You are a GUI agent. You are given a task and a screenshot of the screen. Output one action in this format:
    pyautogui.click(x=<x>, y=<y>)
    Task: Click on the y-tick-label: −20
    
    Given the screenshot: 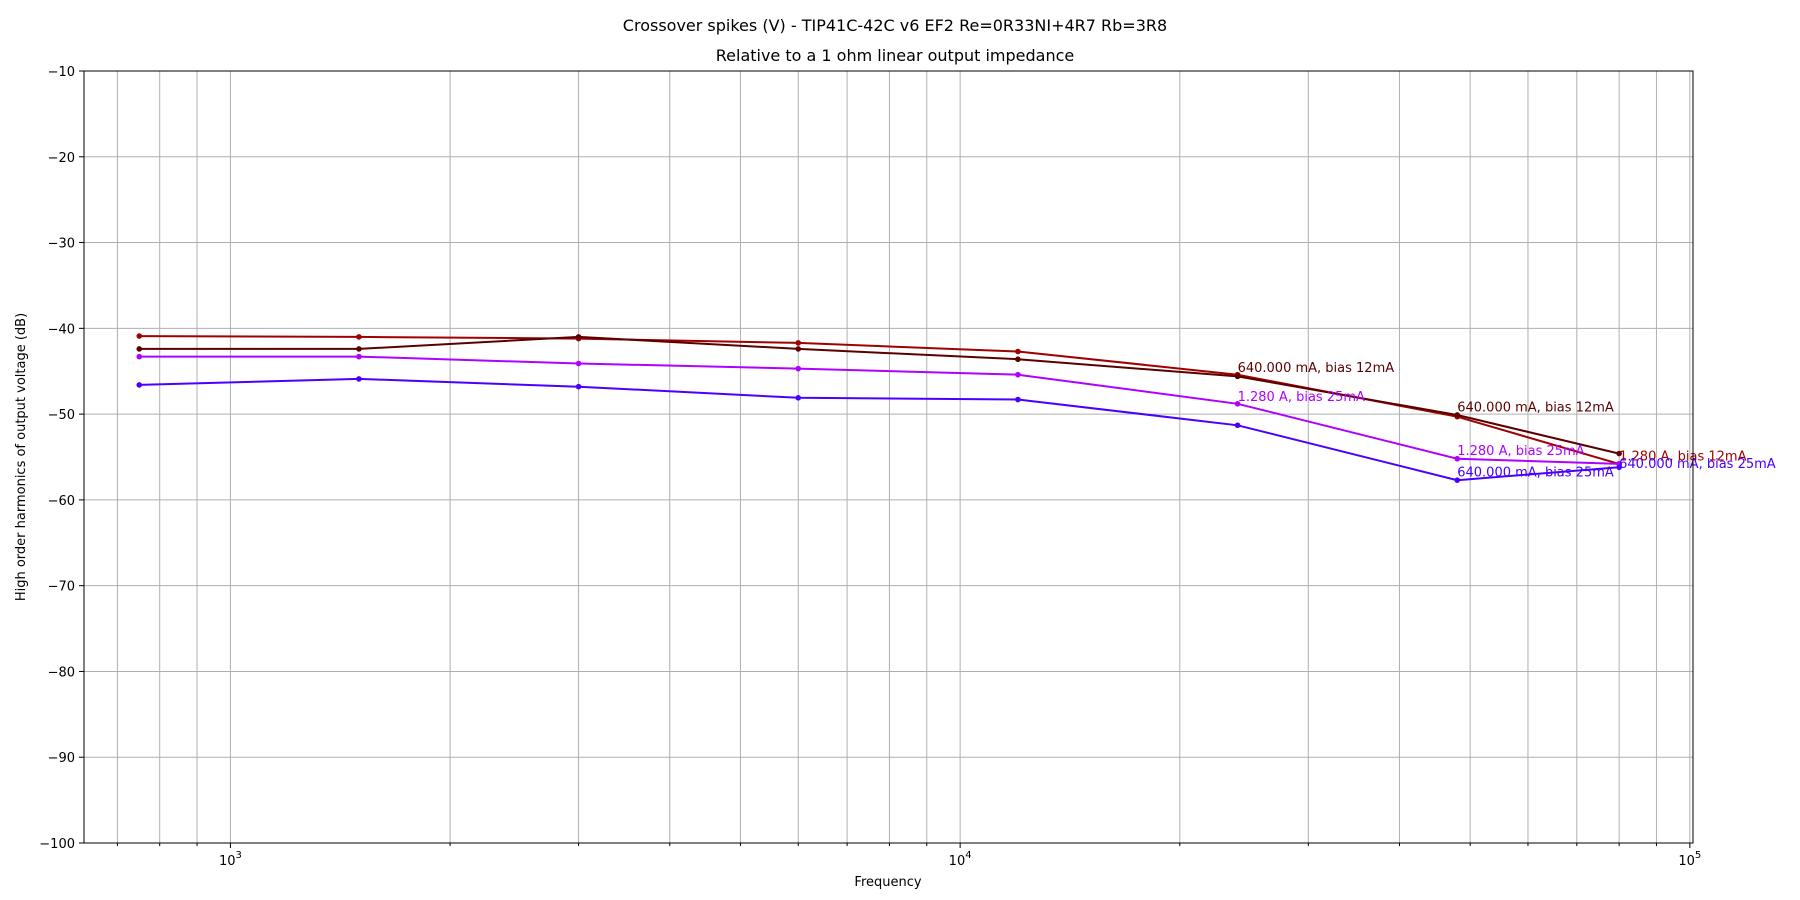 What is the action you would take?
    pyautogui.click(x=61, y=158)
    